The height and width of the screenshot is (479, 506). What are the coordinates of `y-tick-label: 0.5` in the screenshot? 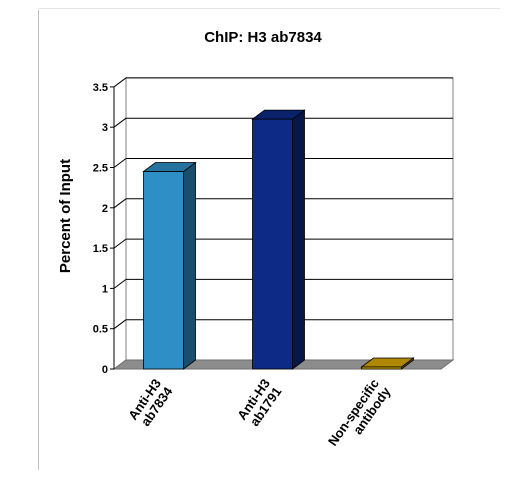 It's located at (100, 330).